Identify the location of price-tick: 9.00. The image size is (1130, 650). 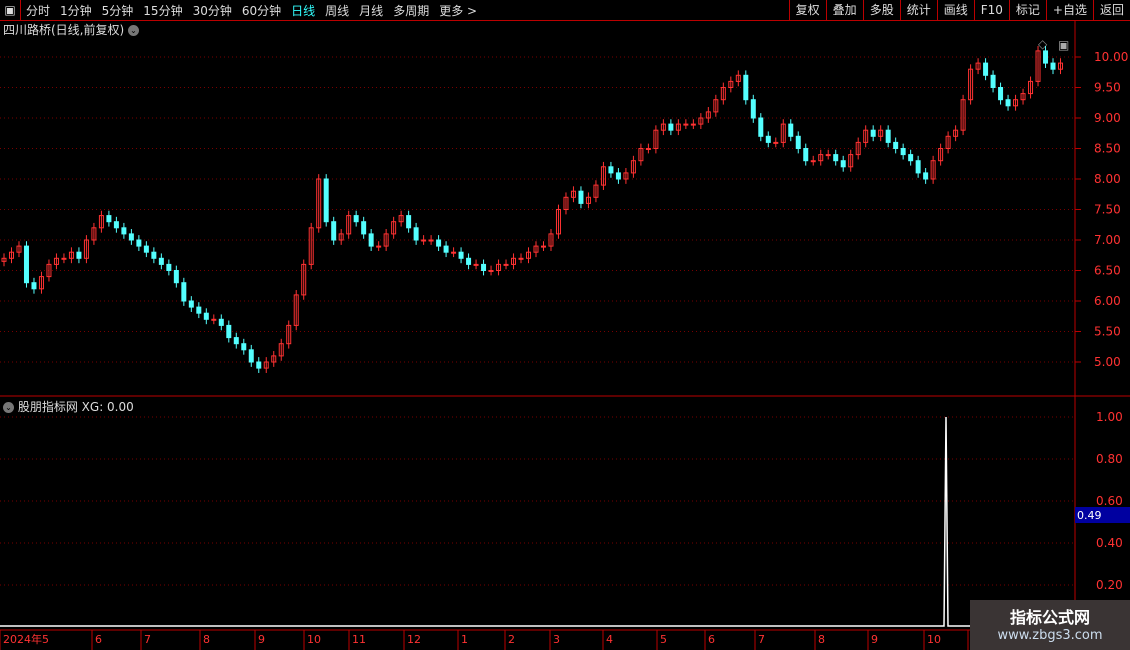
(1107, 118).